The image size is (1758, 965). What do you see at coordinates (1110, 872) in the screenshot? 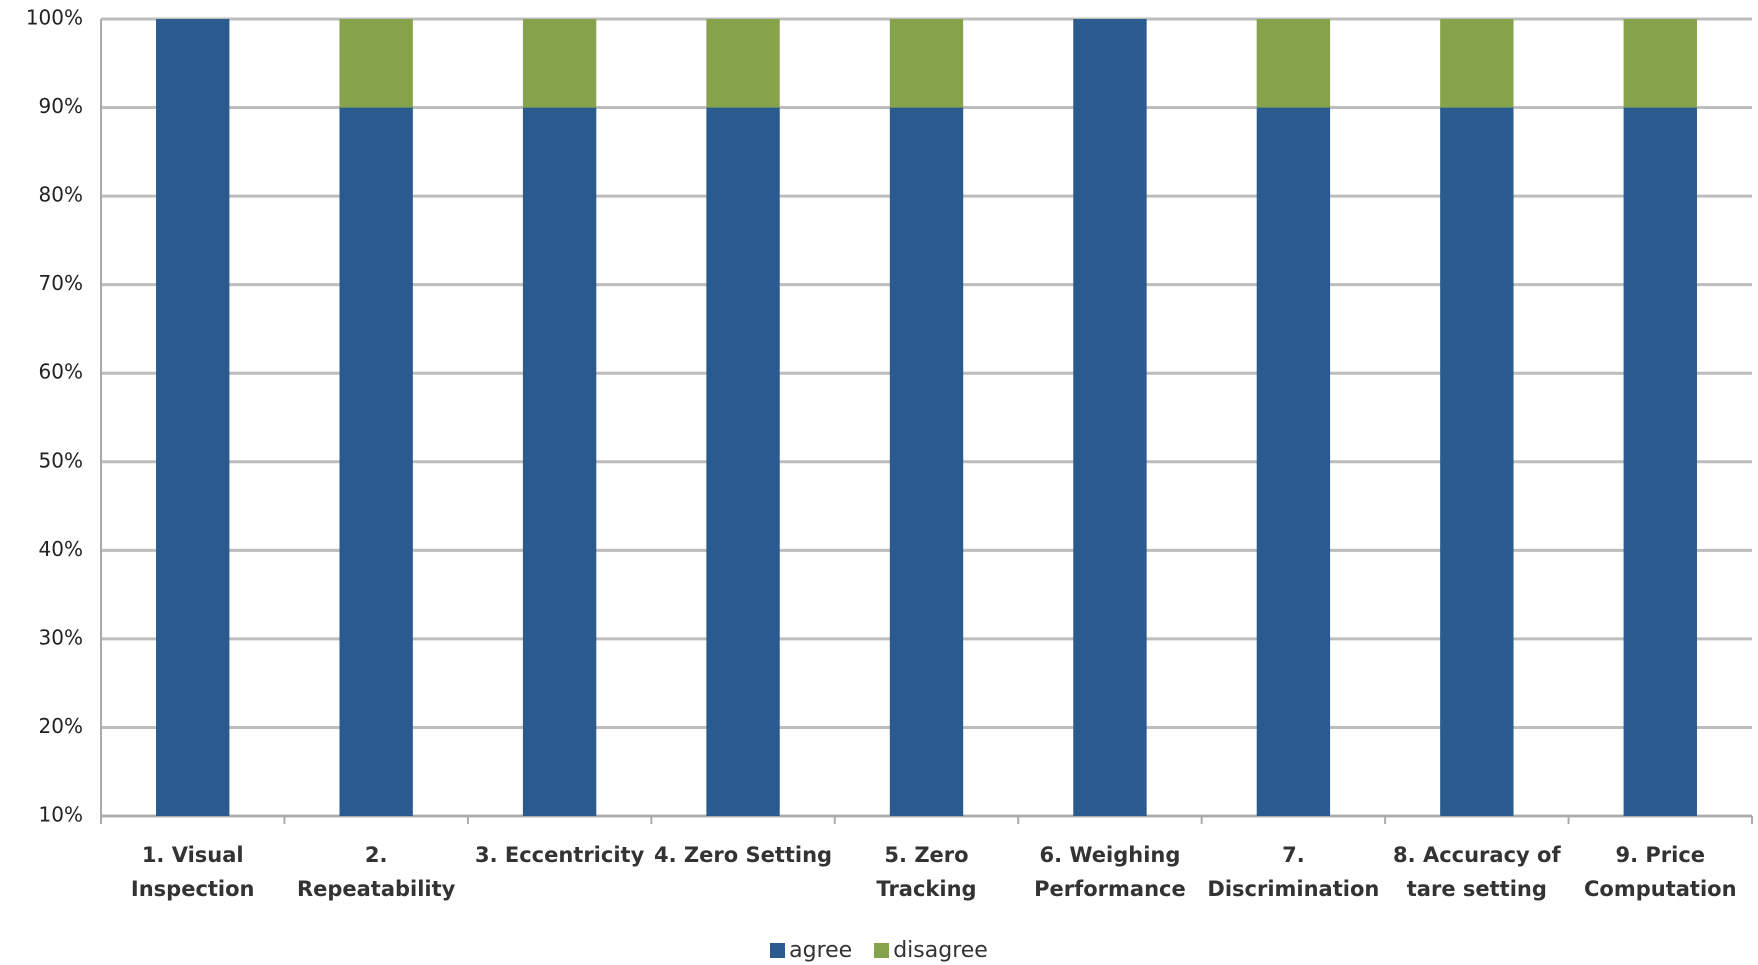
I see `x-tick-label: 6. Weighing Performance` at bounding box center [1110, 872].